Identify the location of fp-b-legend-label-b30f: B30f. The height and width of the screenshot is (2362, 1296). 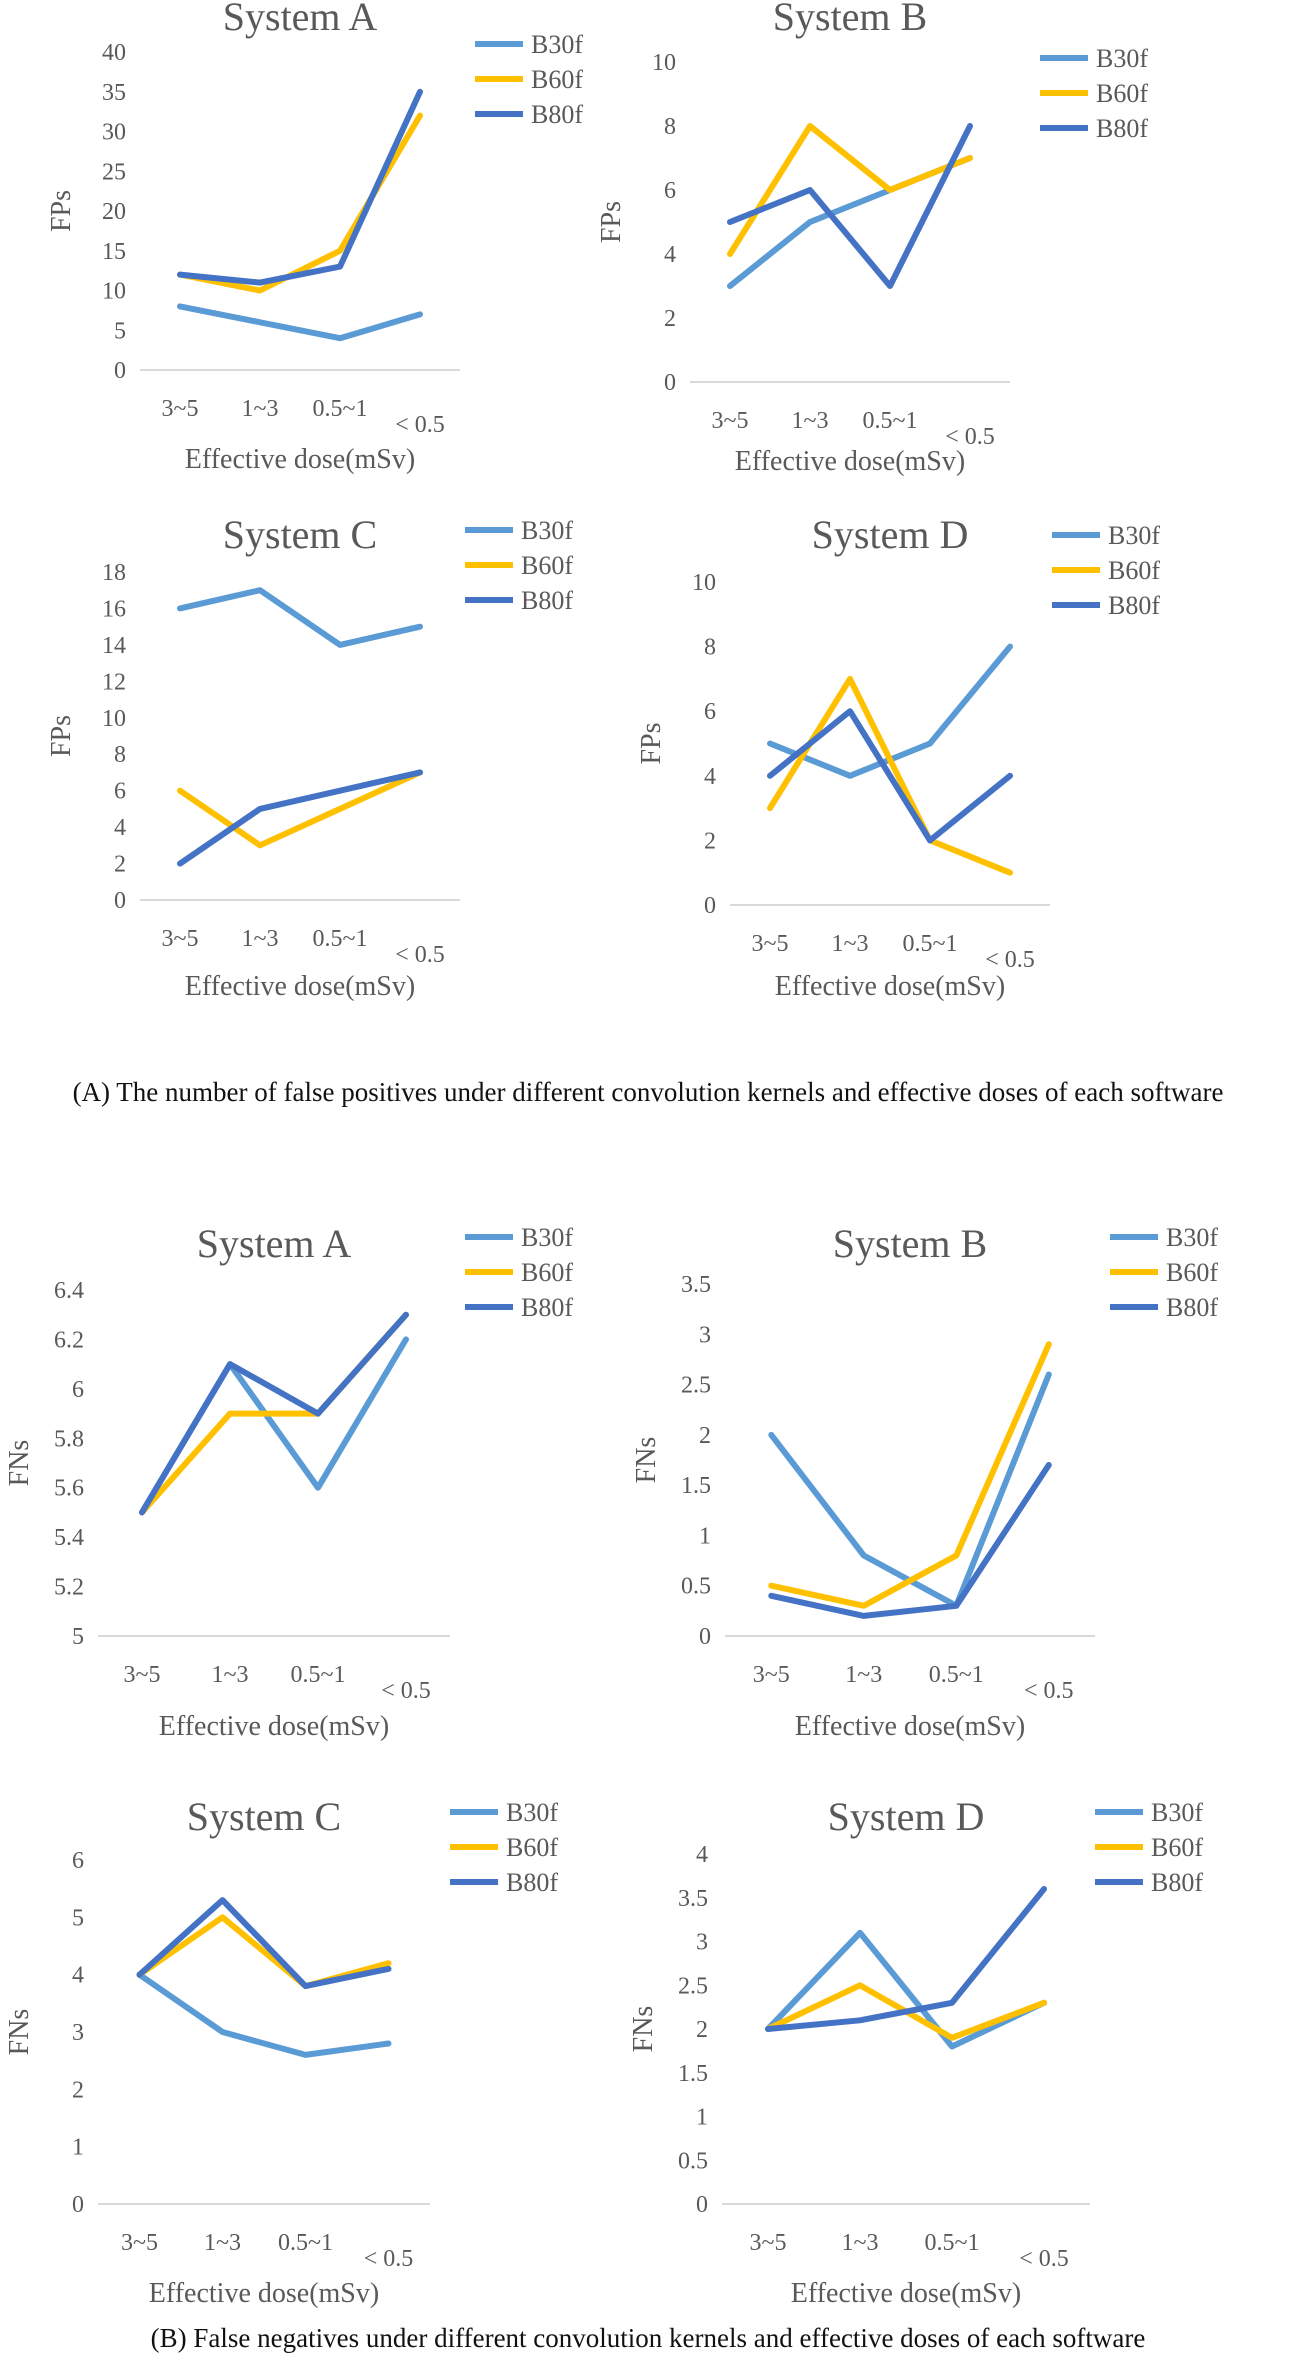
(1122, 58).